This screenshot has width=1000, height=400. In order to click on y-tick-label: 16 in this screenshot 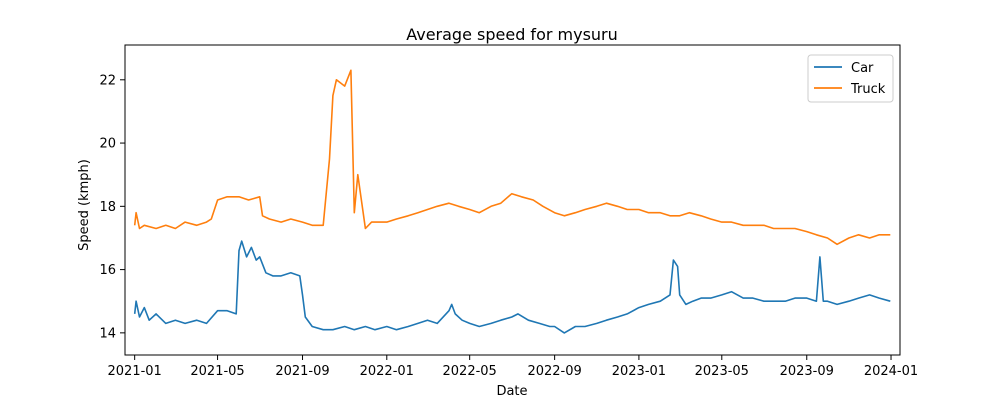, I will do `click(107, 270)`.